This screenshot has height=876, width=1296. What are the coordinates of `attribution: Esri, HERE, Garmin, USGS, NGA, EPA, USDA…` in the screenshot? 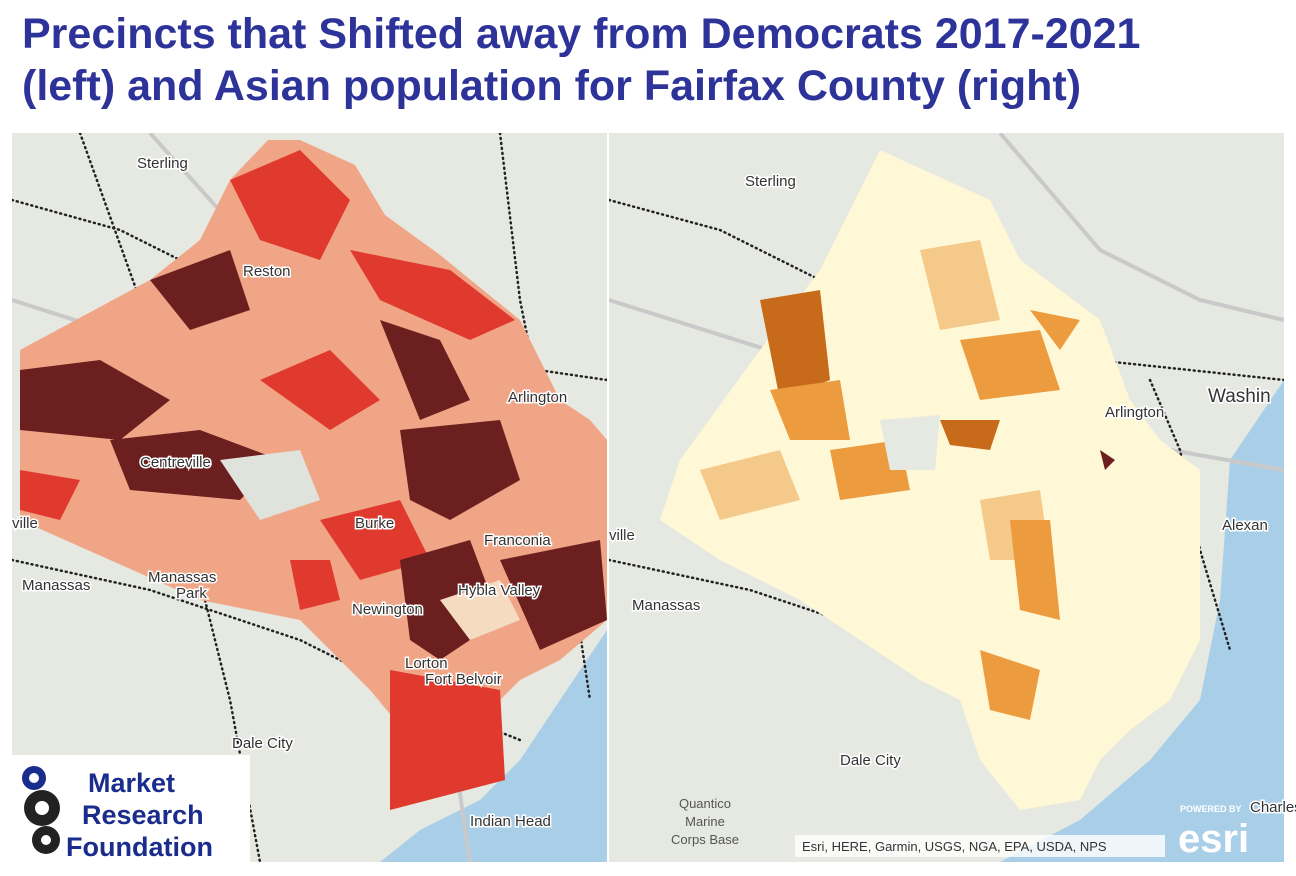 It's located at (954, 846).